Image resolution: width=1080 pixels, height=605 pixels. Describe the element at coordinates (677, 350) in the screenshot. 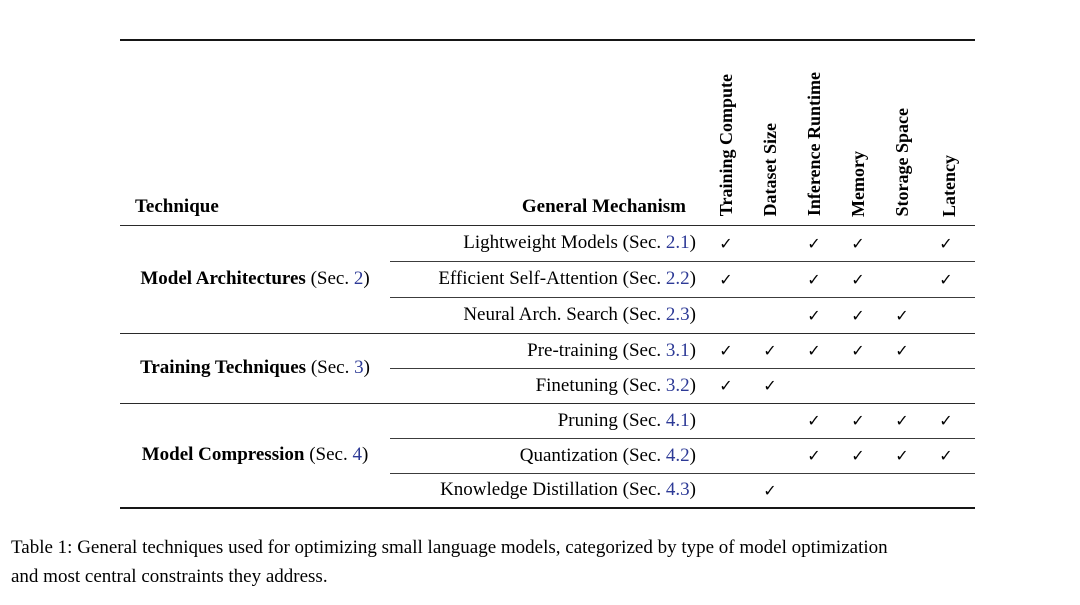

I see `section-link-3-1: 3.1` at that location.